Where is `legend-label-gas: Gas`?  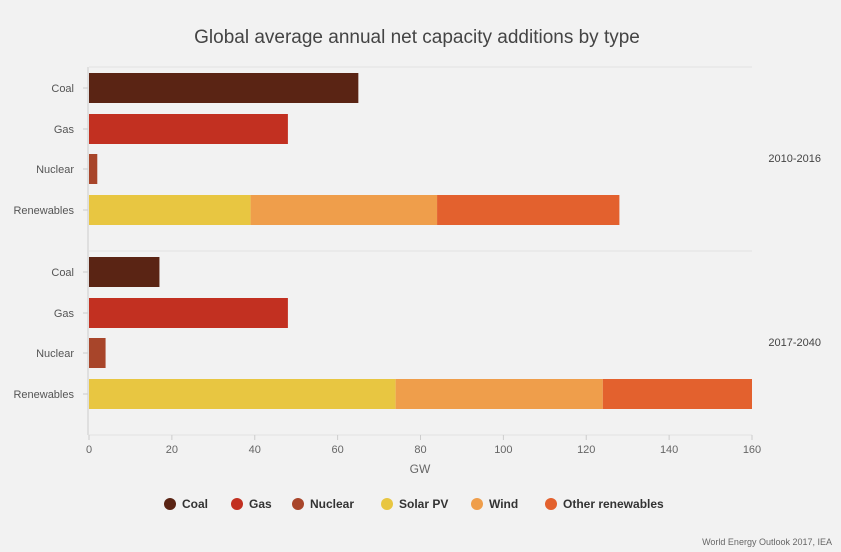 legend-label-gas: Gas is located at coordinates (260, 504).